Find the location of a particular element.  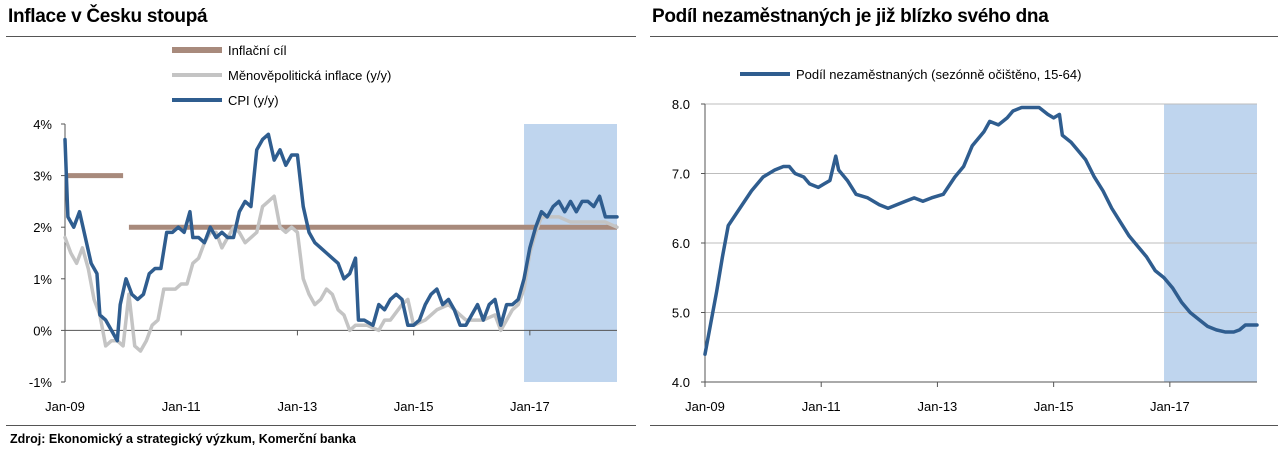

chart-1-y-tick-label: 2% is located at coordinates (42, 227).